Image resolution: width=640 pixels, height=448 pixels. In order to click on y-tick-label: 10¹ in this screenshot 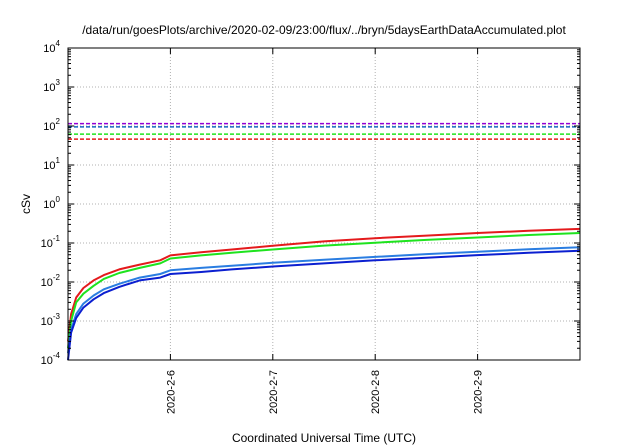, I will do `click(51, 164)`.